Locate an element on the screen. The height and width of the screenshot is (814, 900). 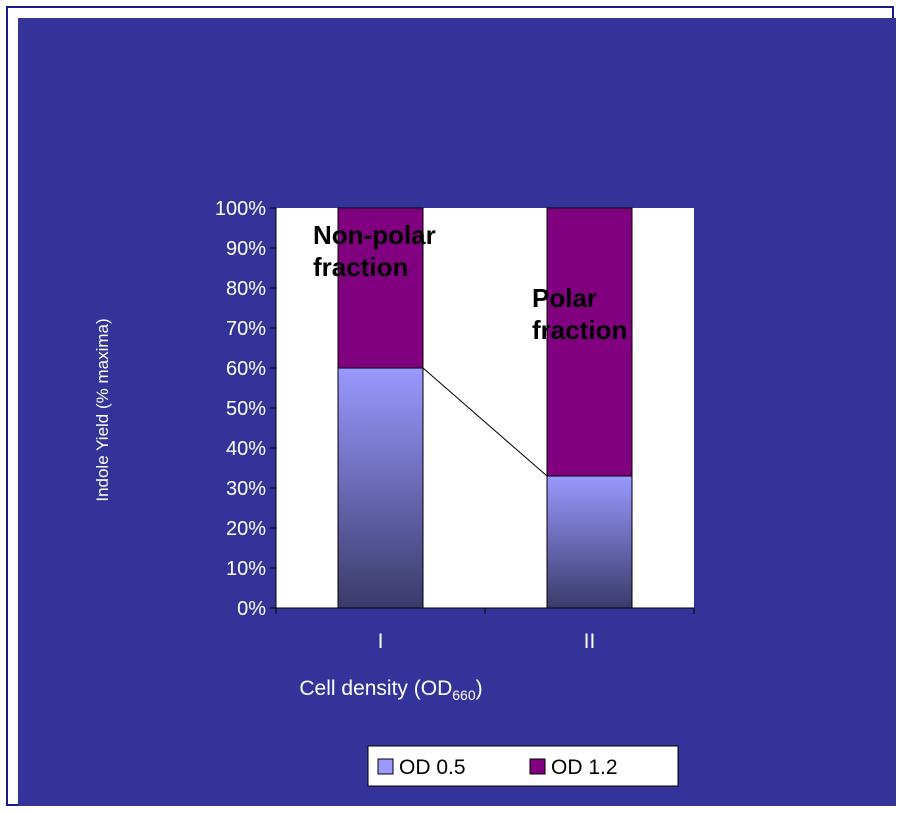
y-tick-label: 50% is located at coordinates (246, 409).